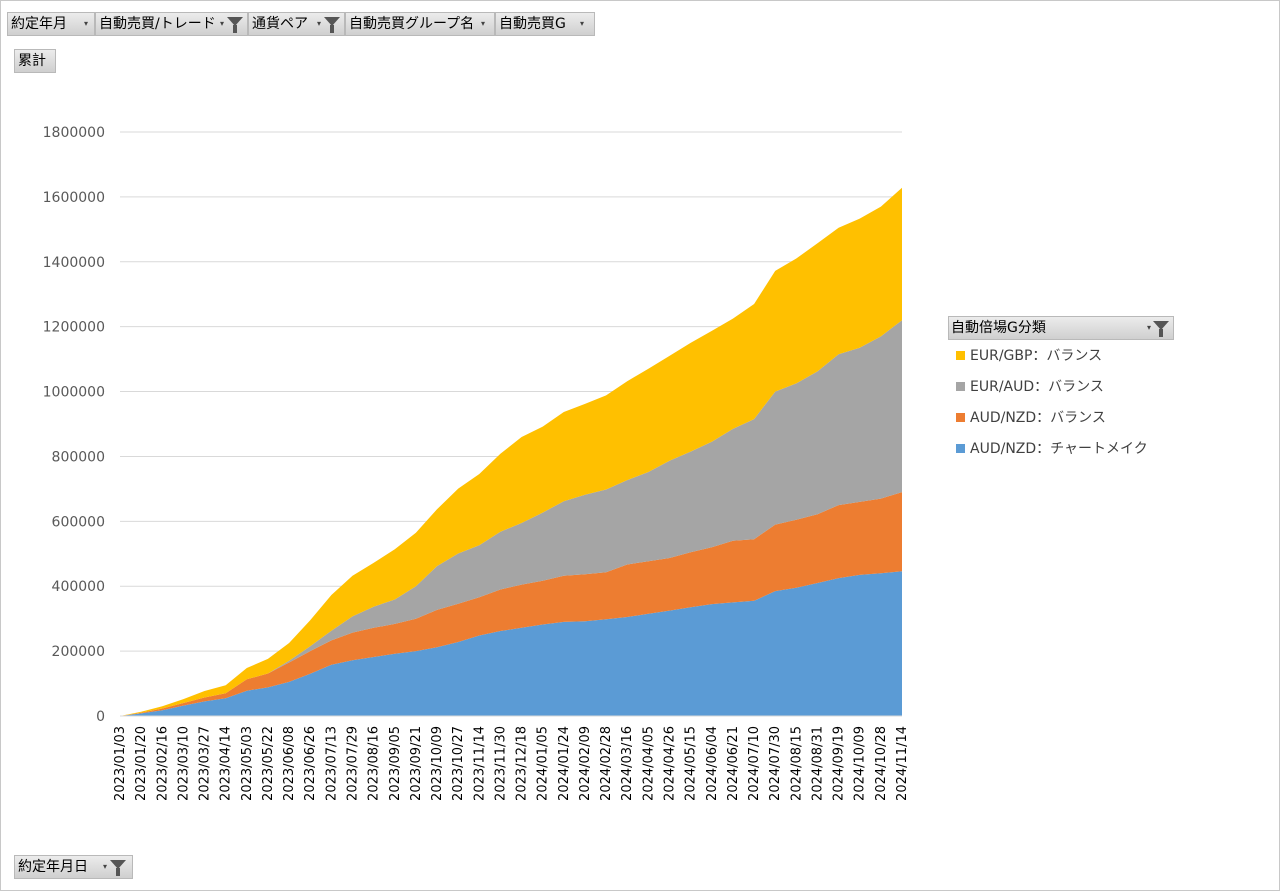  I want to click on area-series, so click(511, 643).